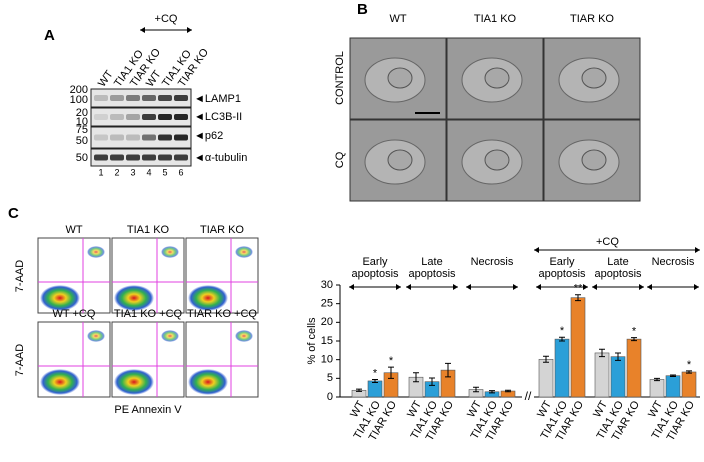 This screenshot has width=704, height=462. I want to click on axis-break: //, so click(528, 396).